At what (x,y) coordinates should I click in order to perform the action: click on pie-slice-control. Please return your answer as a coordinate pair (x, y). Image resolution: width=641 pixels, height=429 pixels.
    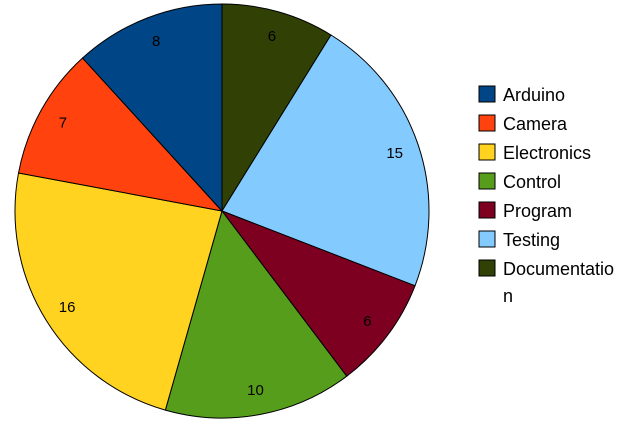
    Looking at the image, I should click on (256, 314).